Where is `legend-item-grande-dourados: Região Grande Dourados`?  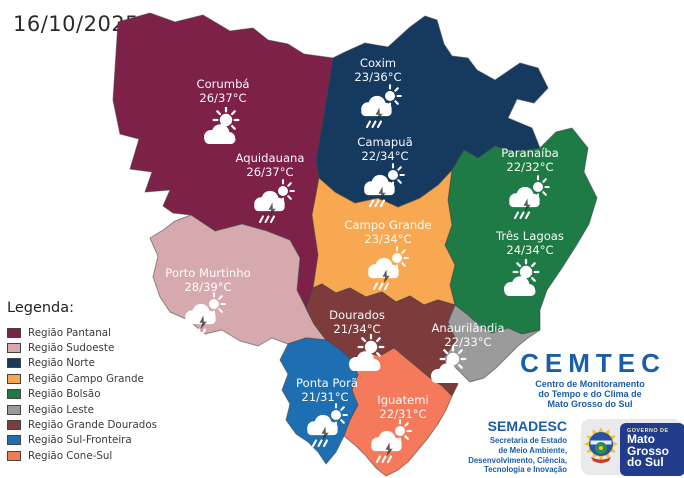 legend-item-grande-dourados: Região Grande Dourados is located at coordinates (82, 424).